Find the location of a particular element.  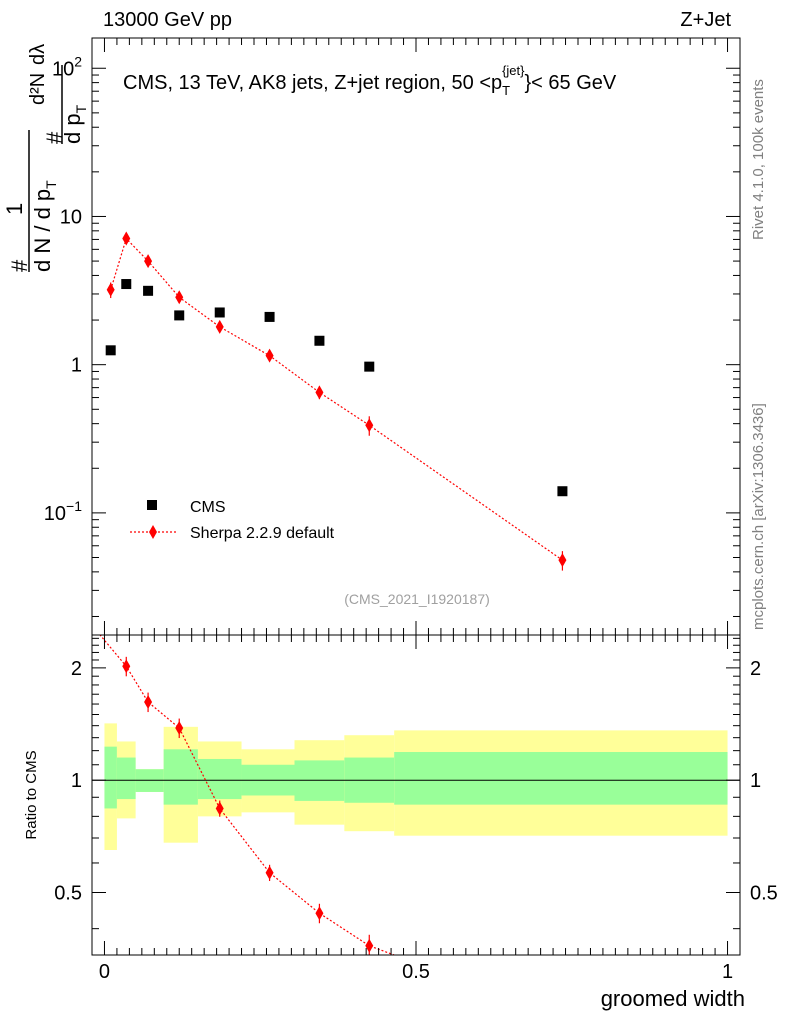

ylabel-den-sub: T is located at coordinates (51, 184).